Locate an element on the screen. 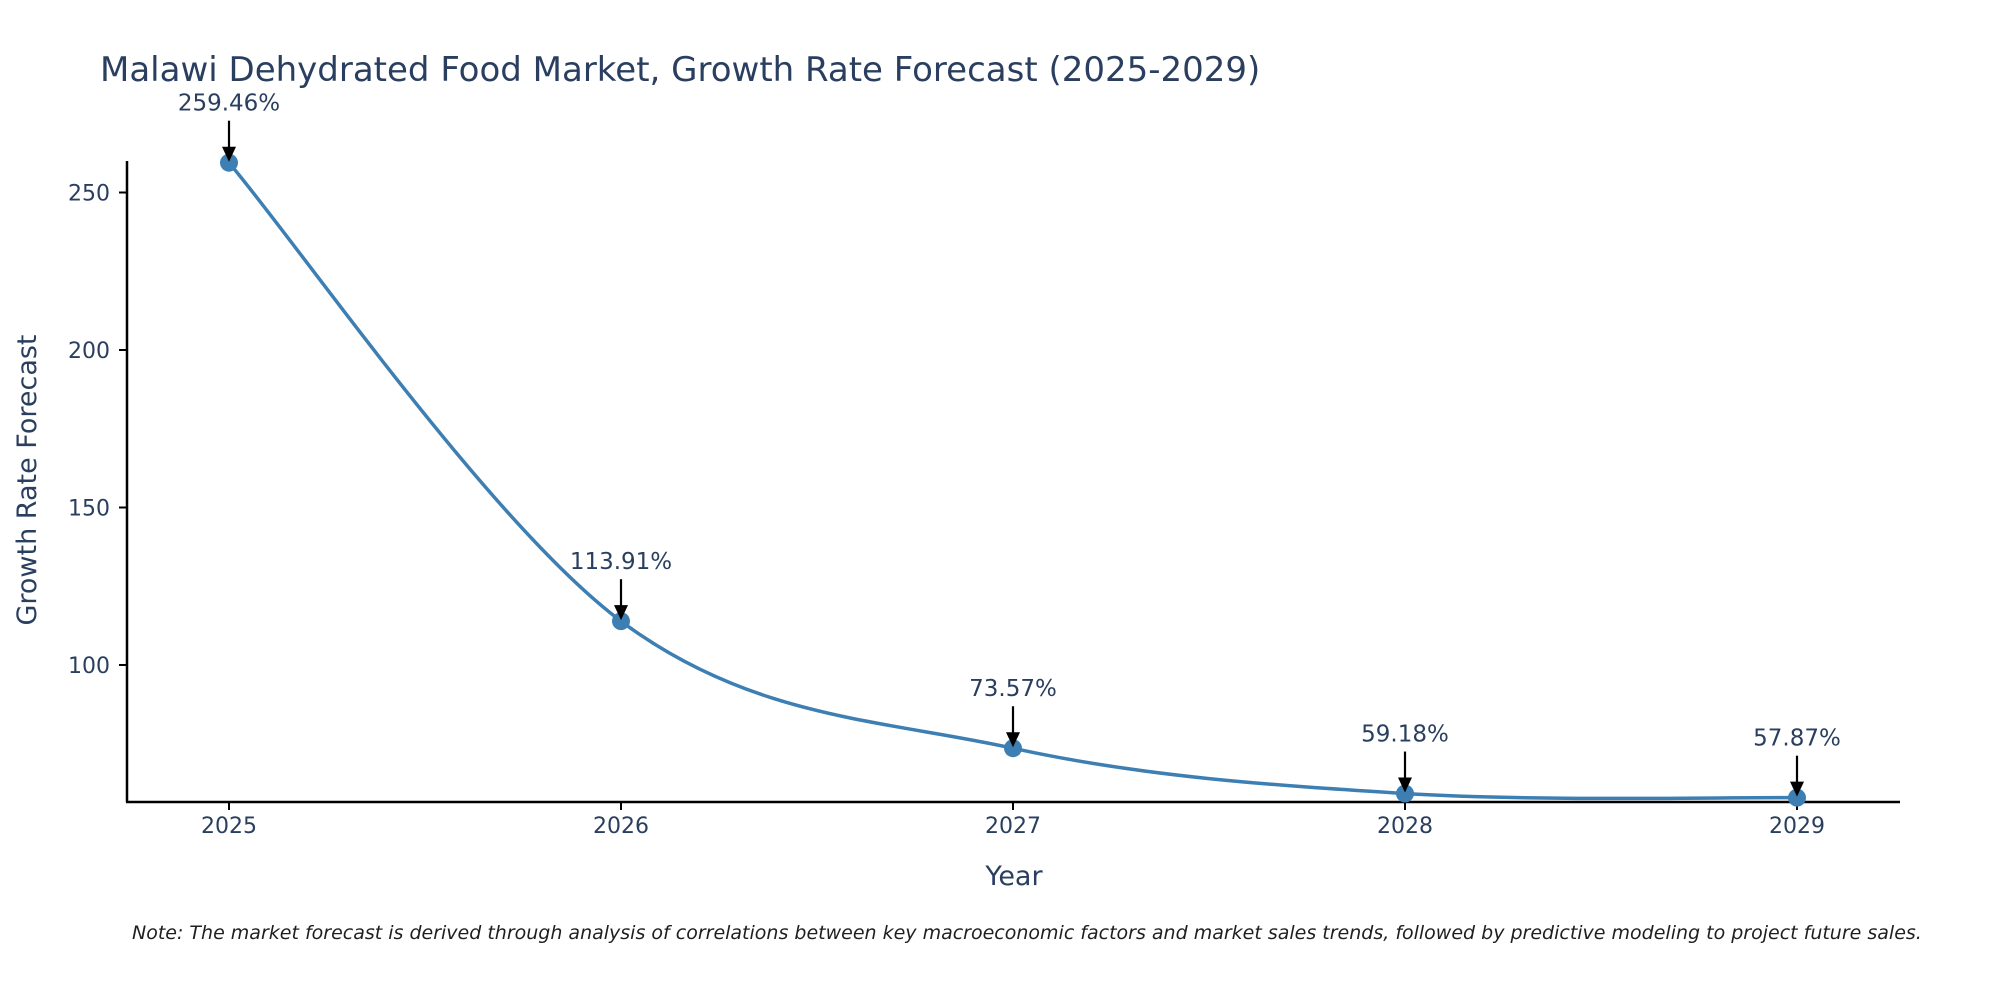 The image size is (2000, 1000). y-tick-label: 250 is located at coordinates (89, 193).